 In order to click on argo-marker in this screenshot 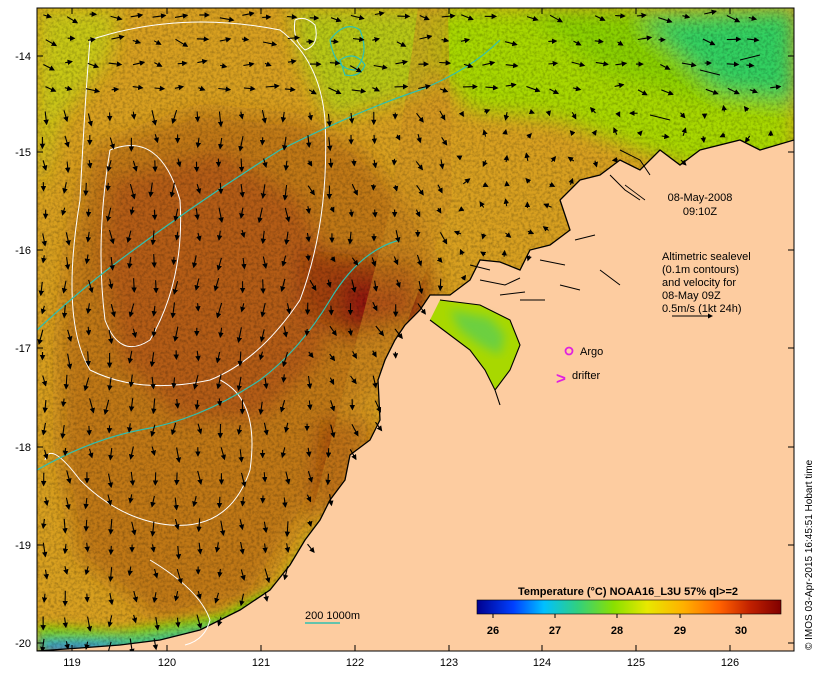, I will do `click(569, 351)`.